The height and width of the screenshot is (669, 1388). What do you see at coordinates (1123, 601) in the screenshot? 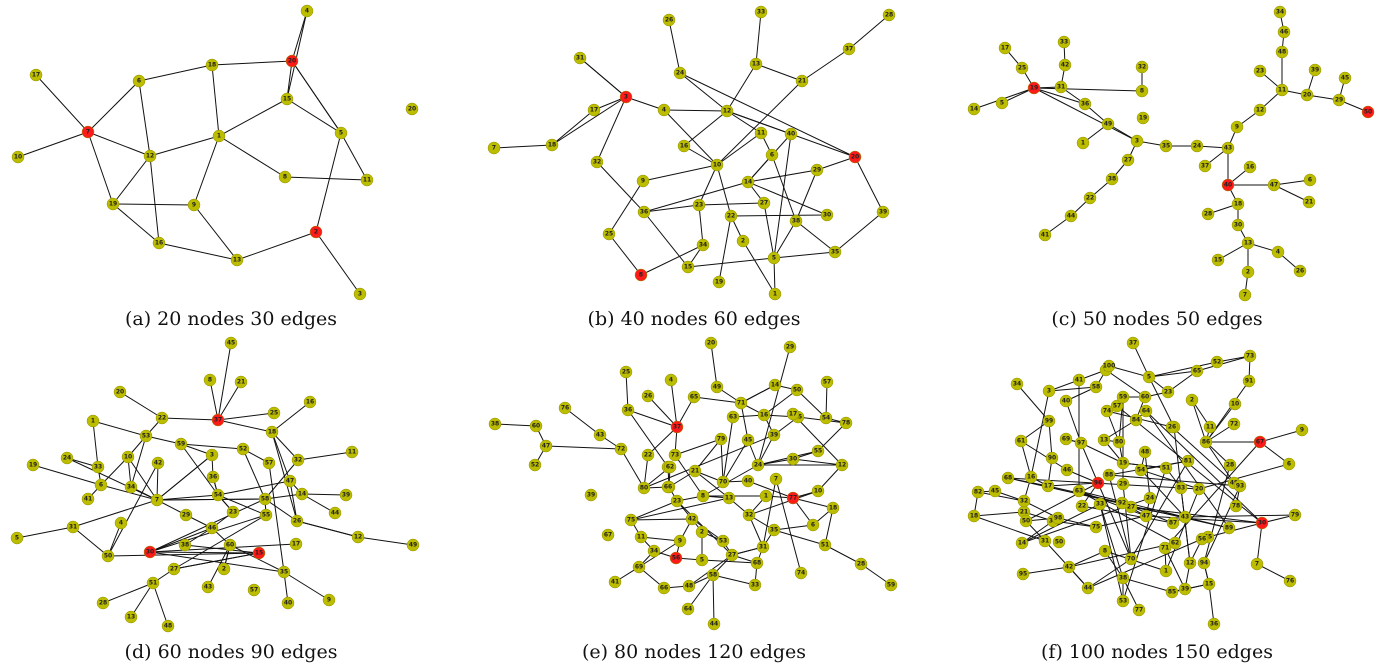
I see `node-label: 53` at bounding box center [1123, 601].